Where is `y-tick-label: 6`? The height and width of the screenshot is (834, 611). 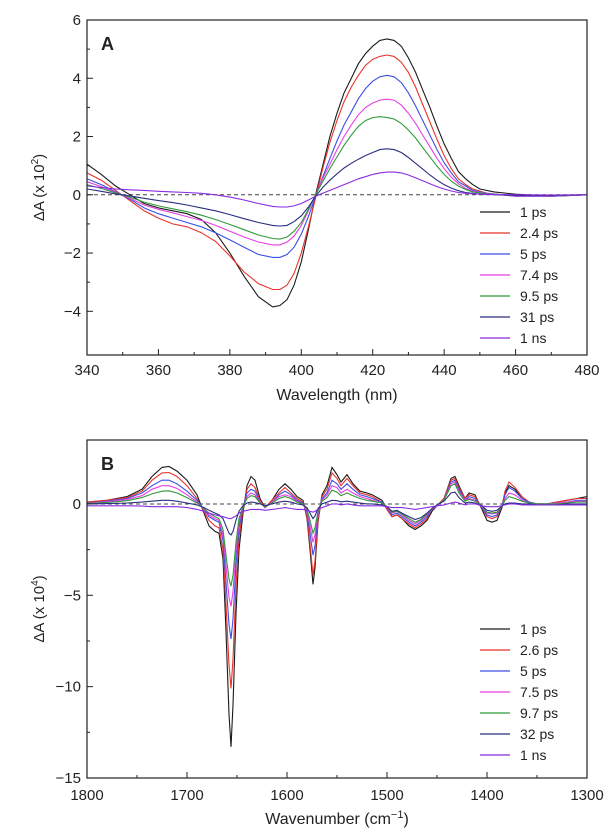 y-tick-label: 6 is located at coordinates (77, 20).